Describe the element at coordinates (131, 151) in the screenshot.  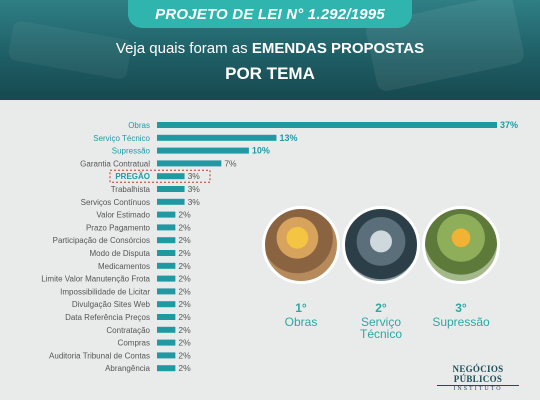
I see `category-label-supressao: Supressão` at that location.